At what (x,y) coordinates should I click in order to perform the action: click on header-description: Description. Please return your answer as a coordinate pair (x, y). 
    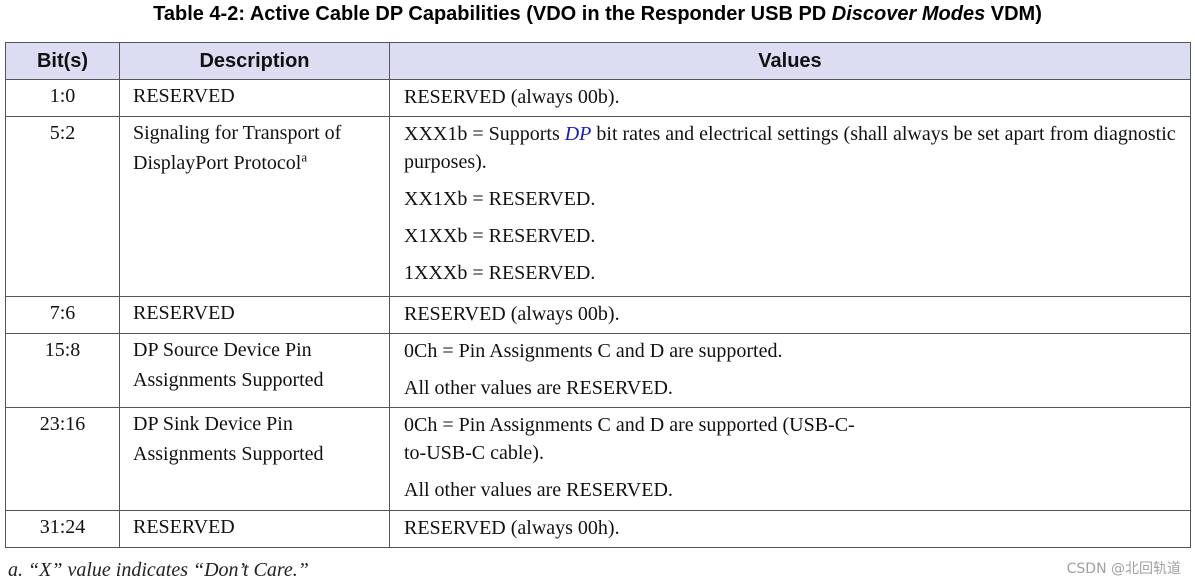
    Looking at the image, I should click on (254, 61).